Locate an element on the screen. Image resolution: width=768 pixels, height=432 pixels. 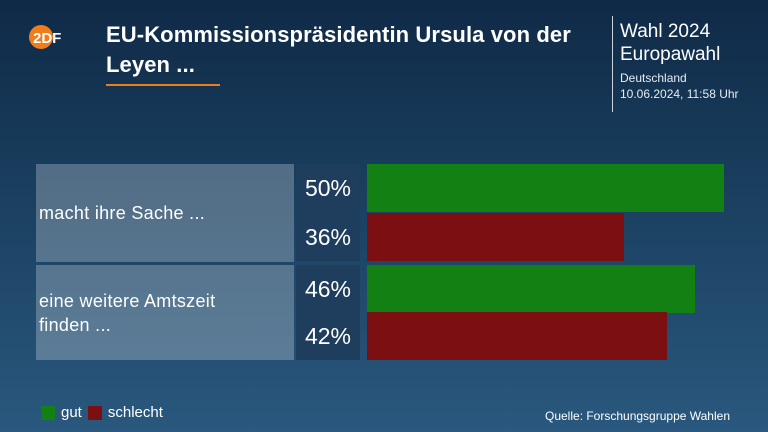
timestamp: 10.06.2024, 11:58 Uhr is located at coordinates (679, 94).